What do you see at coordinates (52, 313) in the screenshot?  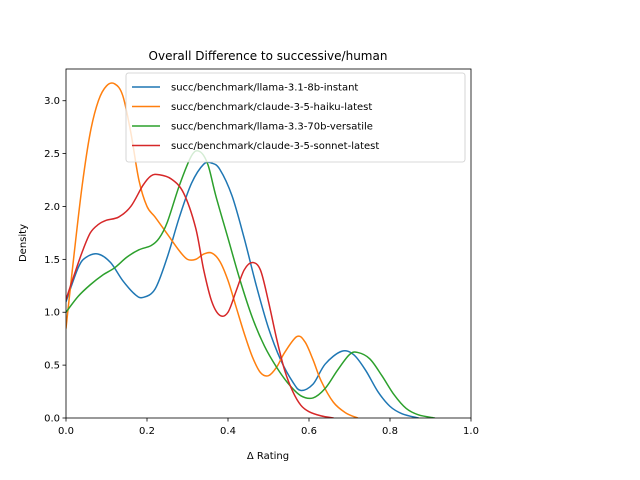 I see `y-tick-label: 1.0` at bounding box center [52, 313].